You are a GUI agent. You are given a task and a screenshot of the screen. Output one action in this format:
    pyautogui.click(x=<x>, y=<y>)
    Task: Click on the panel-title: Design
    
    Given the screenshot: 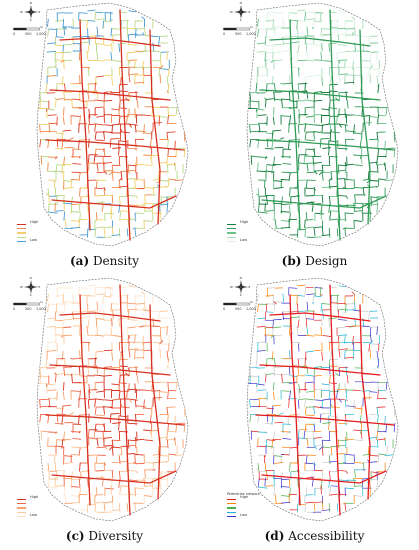 What is the action you would take?
    pyautogui.click(x=324, y=261)
    